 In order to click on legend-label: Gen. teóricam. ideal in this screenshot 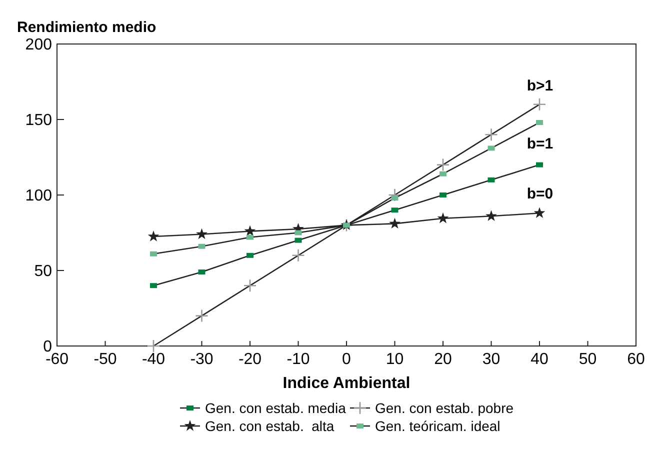, I will do `click(437, 426)`.